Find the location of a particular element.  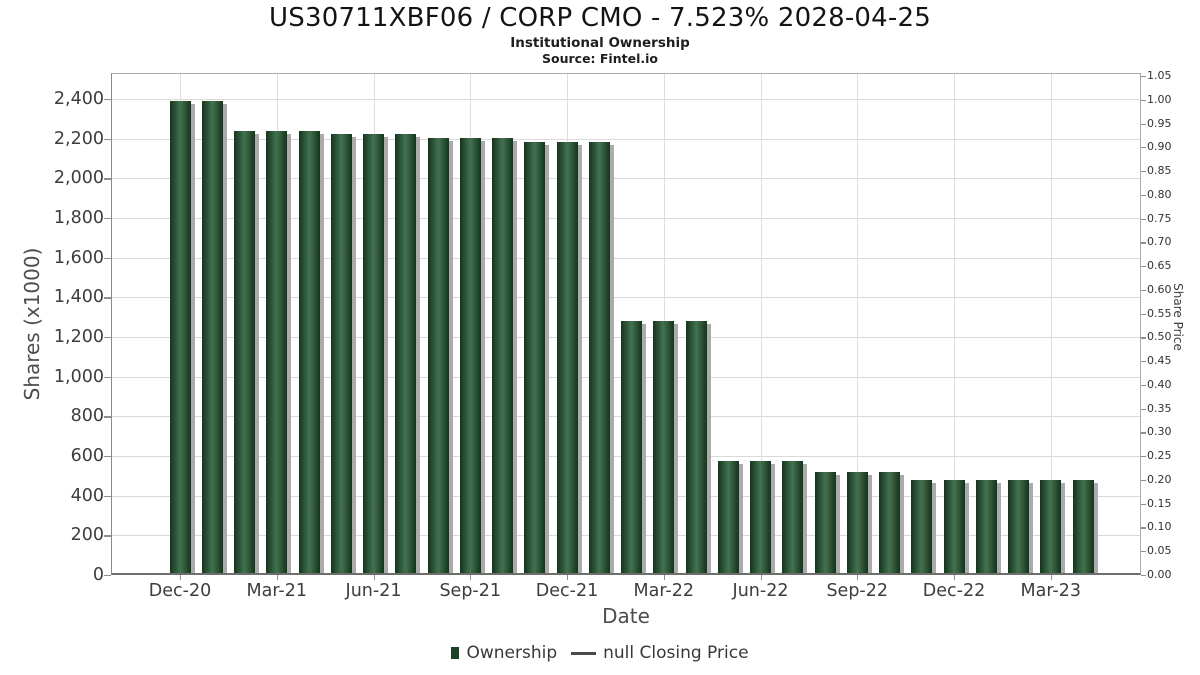

gridline-v is located at coordinates (858, 324).